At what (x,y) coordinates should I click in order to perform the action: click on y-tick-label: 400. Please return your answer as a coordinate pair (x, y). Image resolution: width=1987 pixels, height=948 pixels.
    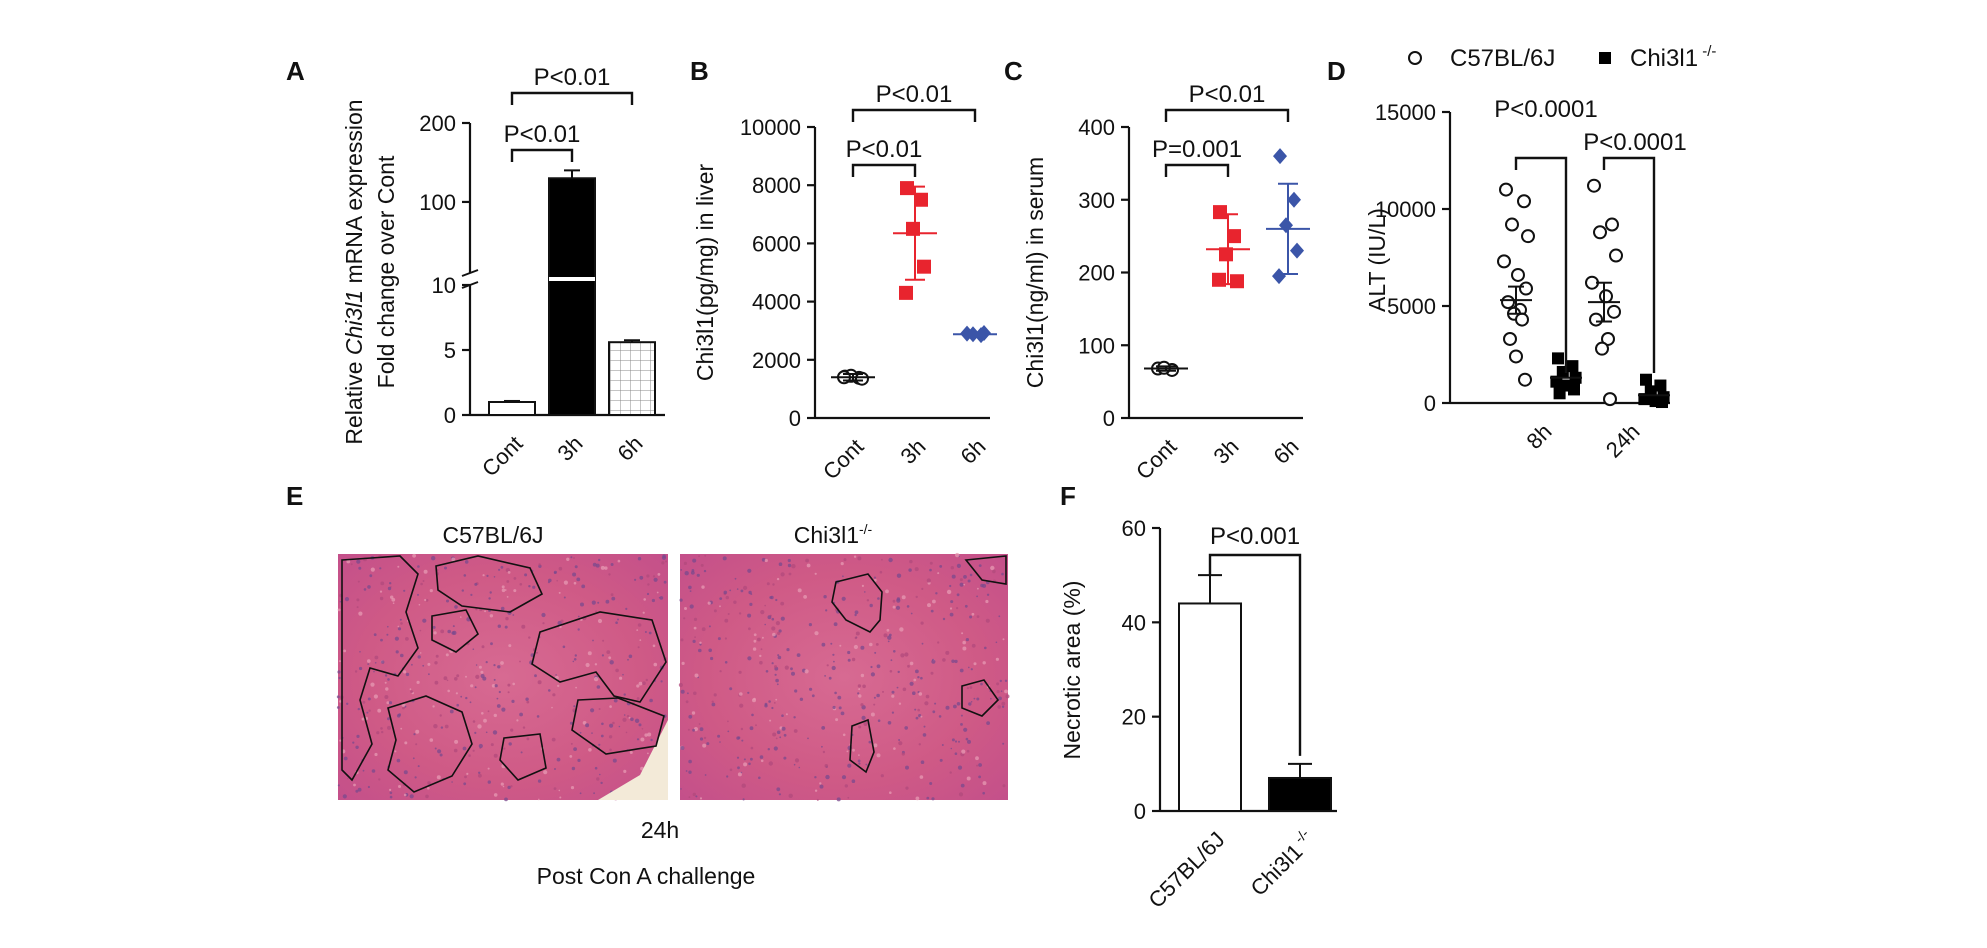
    Looking at the image, I should click on (1096, 127).